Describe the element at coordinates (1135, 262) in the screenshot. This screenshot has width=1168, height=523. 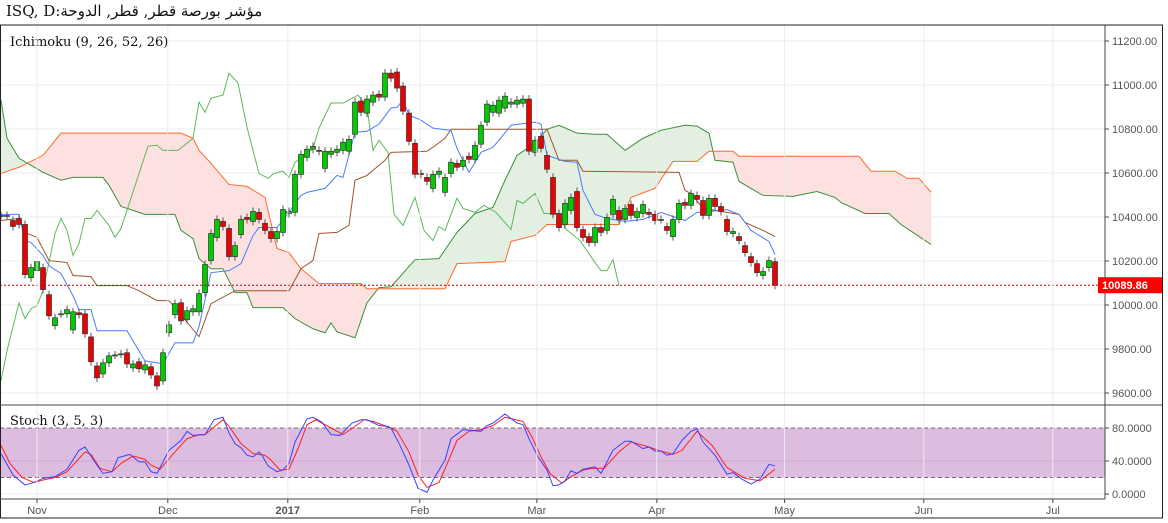
I see `price-tick-label: 10200.00` at that location.